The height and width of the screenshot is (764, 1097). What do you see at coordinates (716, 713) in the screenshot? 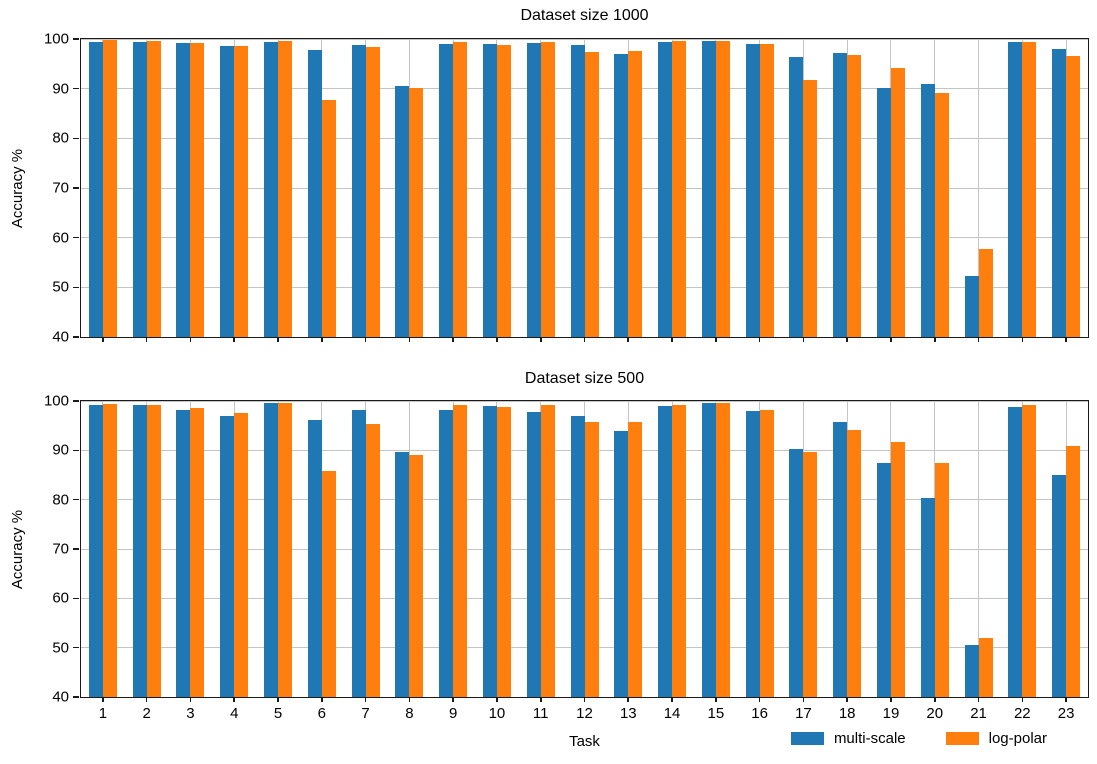
I see `x-tick-label: 15` at bounding box center [716, 713].